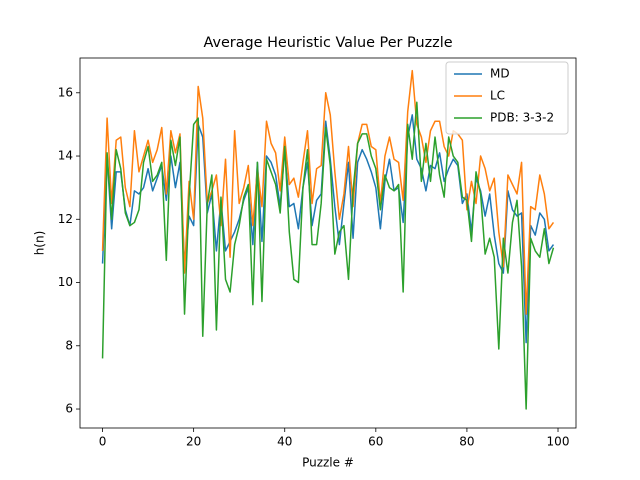 This screenshot has height=480, width=640. Describe the element at coordinates (65, 219) in the screenshot. I see `y-tick-label: 12` at that location.